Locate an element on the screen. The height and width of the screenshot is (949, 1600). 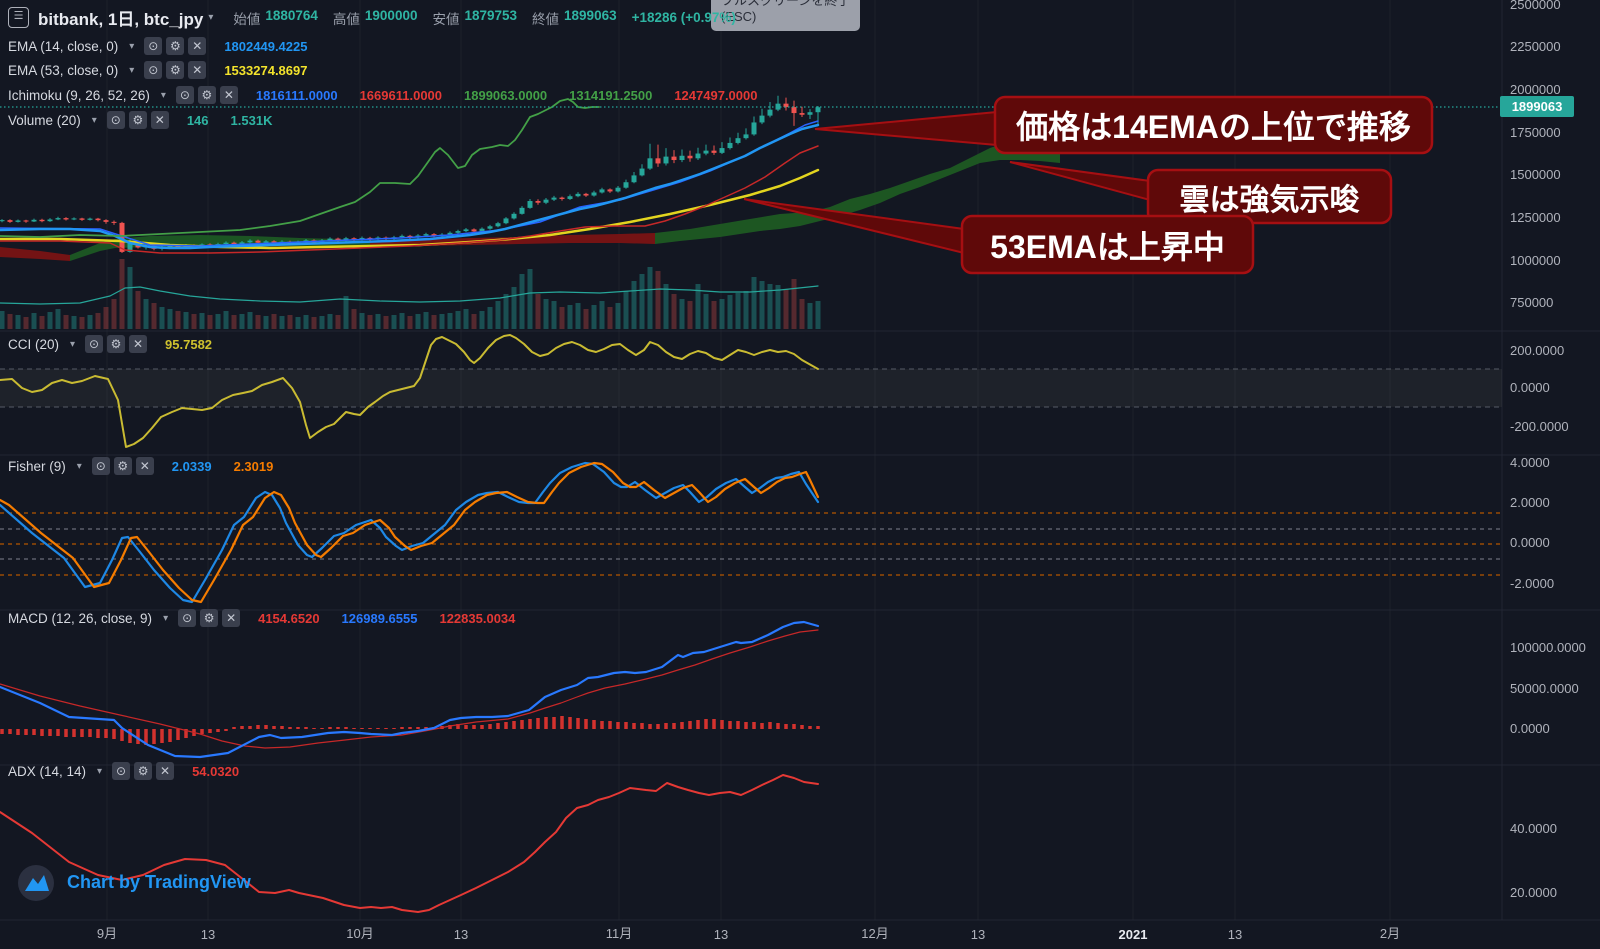
legend-ema53-title: EMA (53, close, 0) is located at coordinates (63, 70).